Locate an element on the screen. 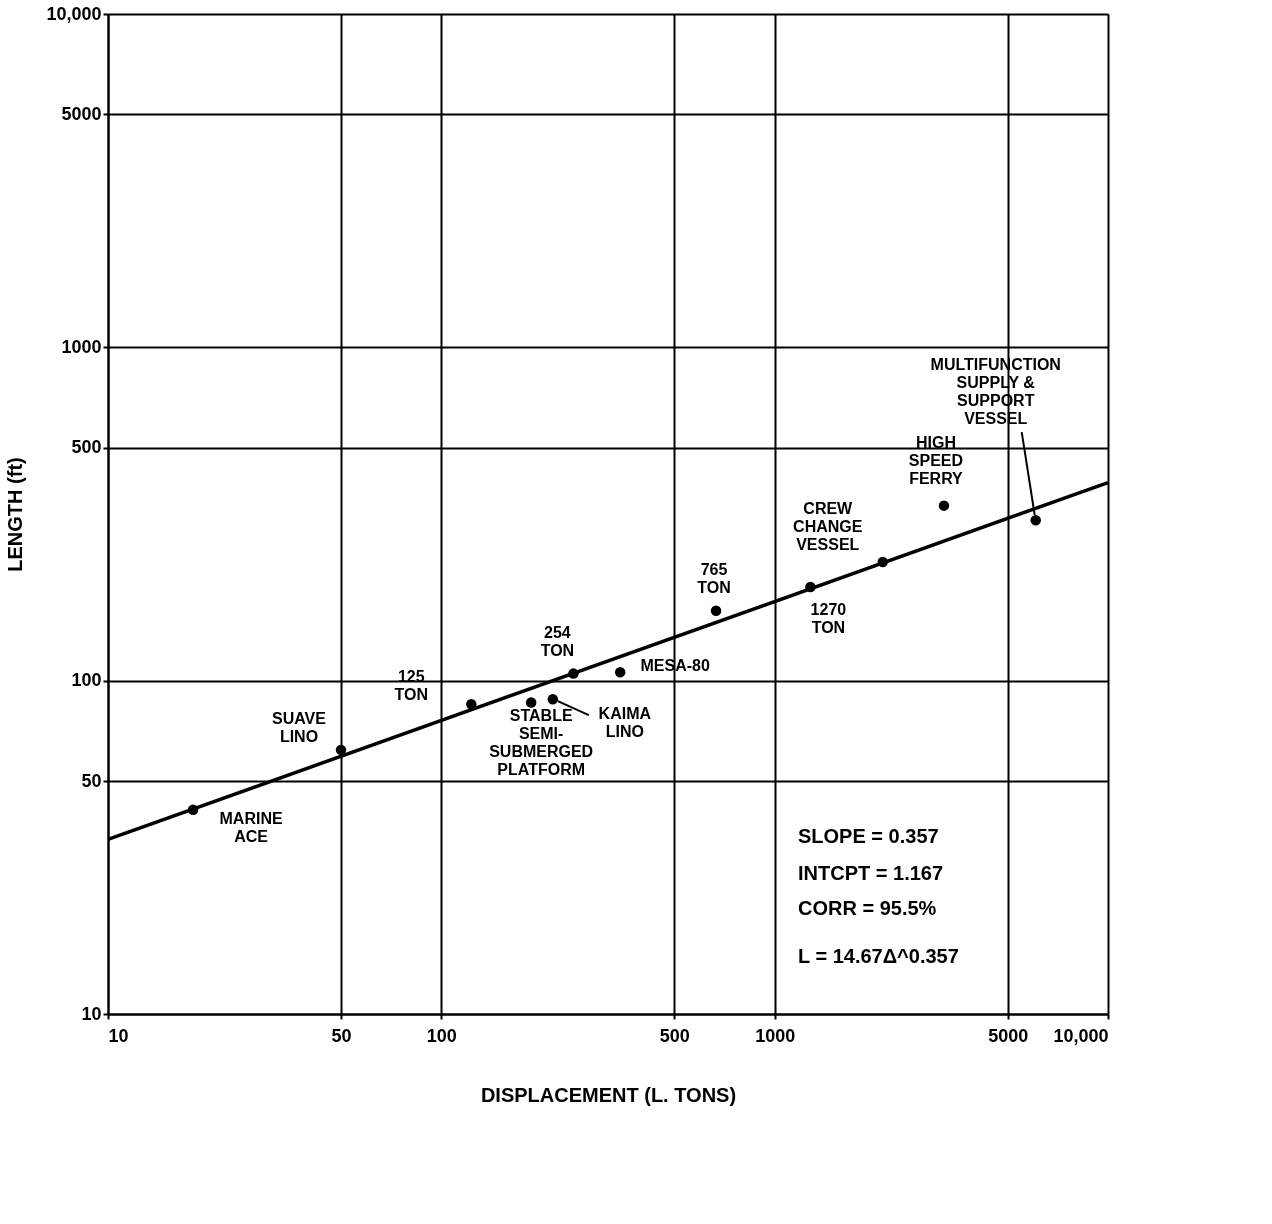 This screenshot has width=1272, height=1224. y-tick-label: 10,000 is located at coordinates (74, 13).